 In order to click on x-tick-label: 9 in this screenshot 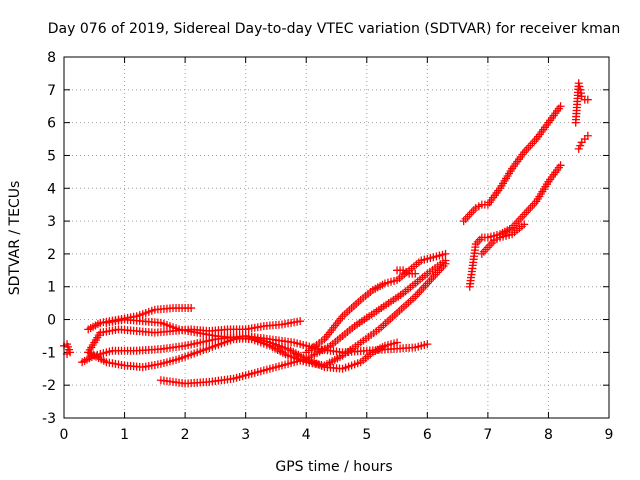, I will do `click(609, 435)`.